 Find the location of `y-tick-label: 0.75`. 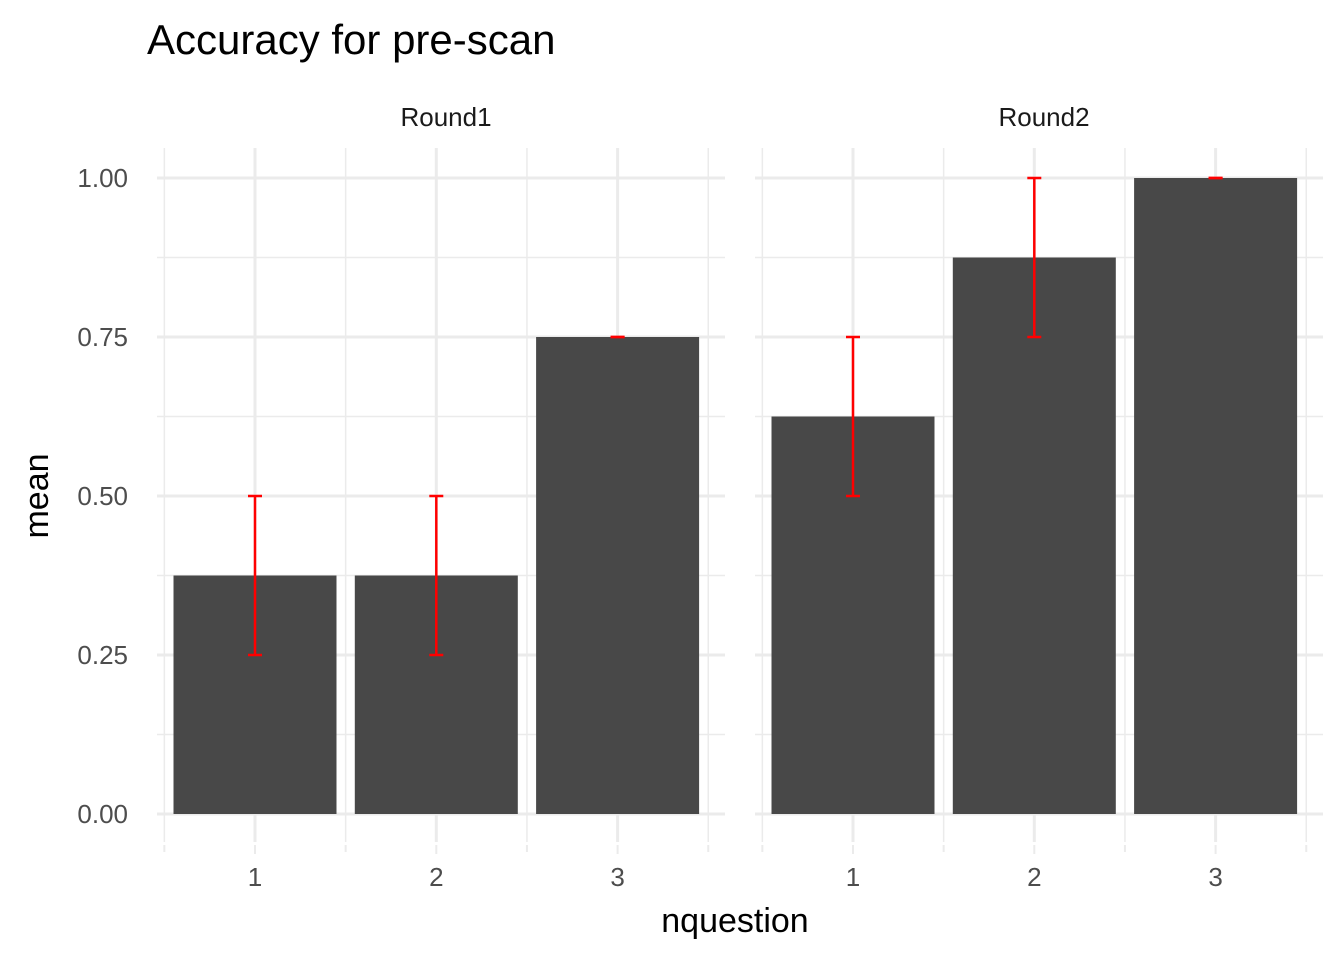

y-tick-label: 0.75 is located at coordinates (102, 337).